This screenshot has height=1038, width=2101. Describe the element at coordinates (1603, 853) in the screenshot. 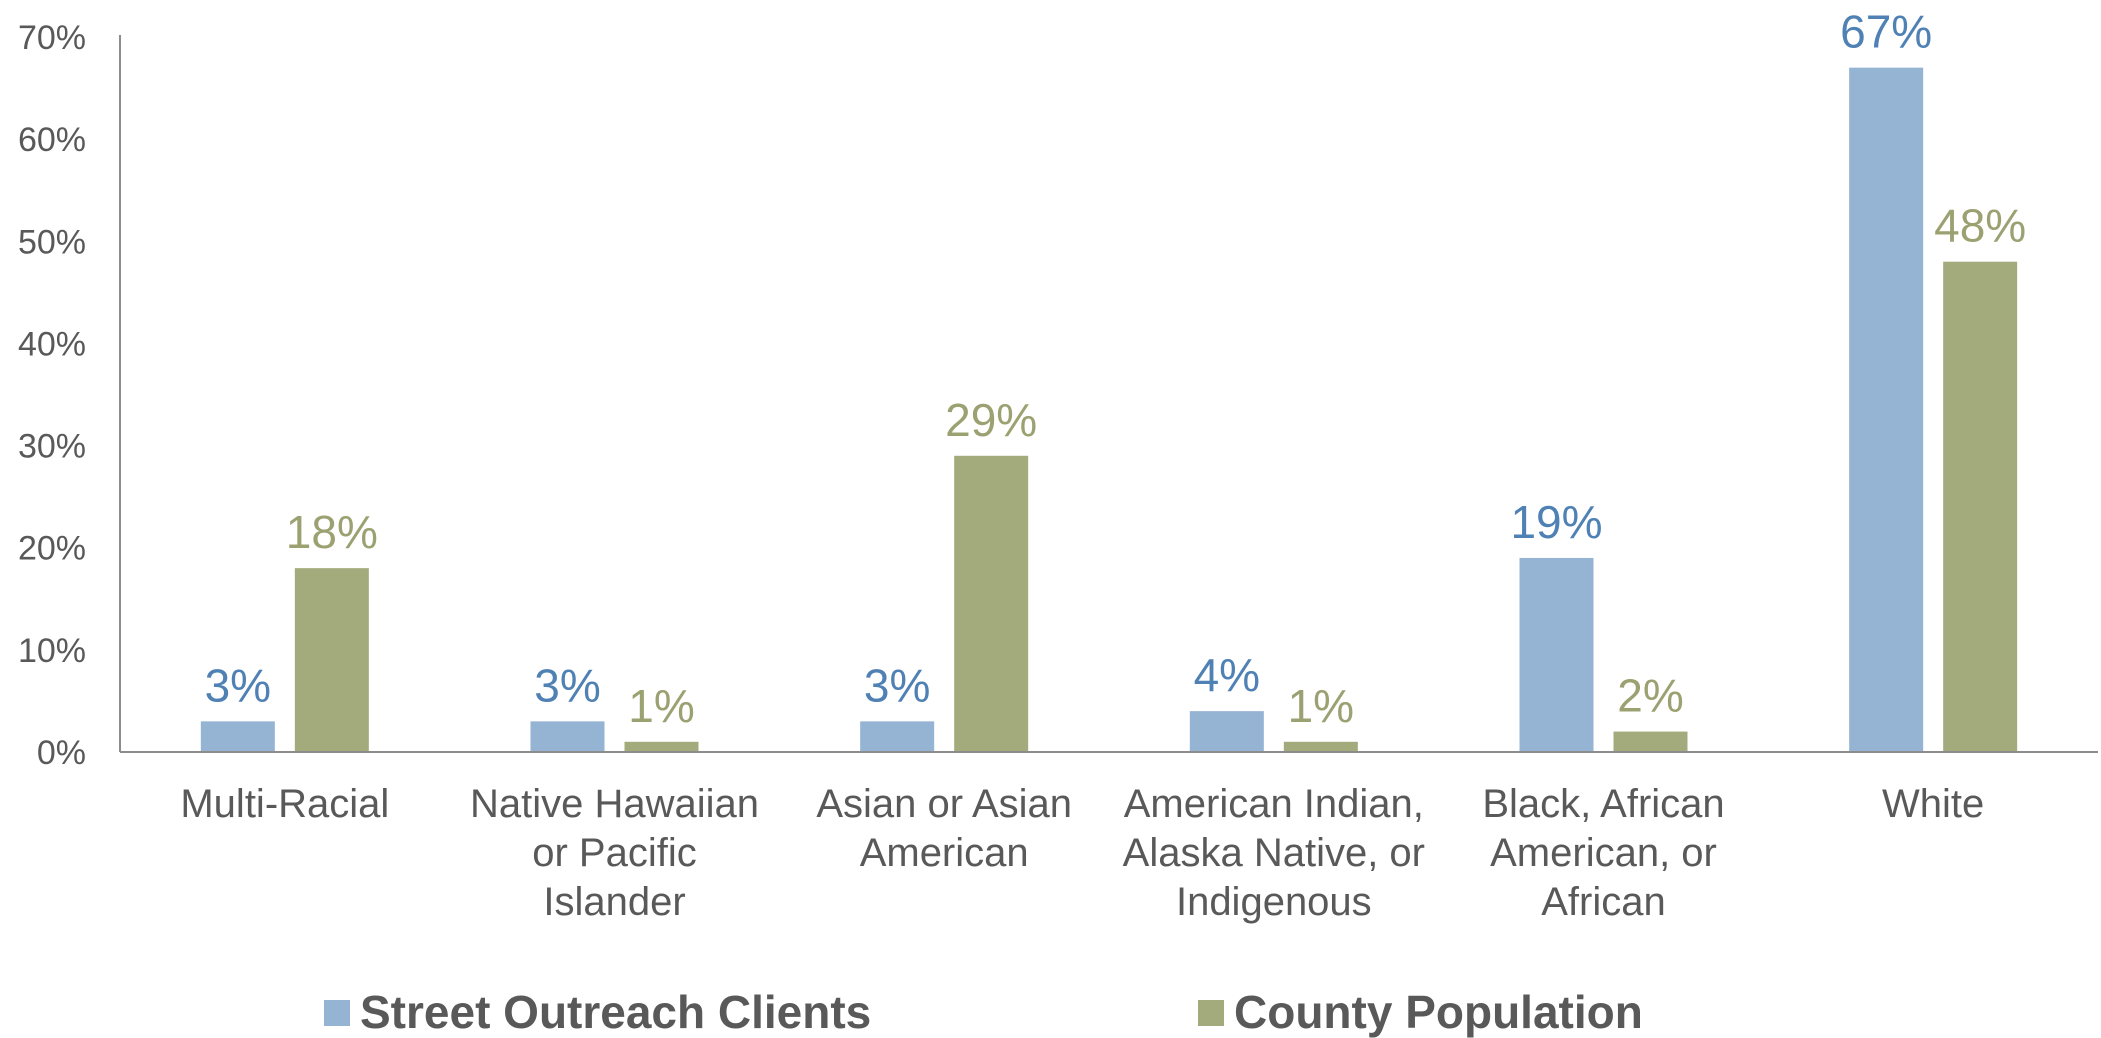

I see `x-category-label: Black, African American, or African` at that location.